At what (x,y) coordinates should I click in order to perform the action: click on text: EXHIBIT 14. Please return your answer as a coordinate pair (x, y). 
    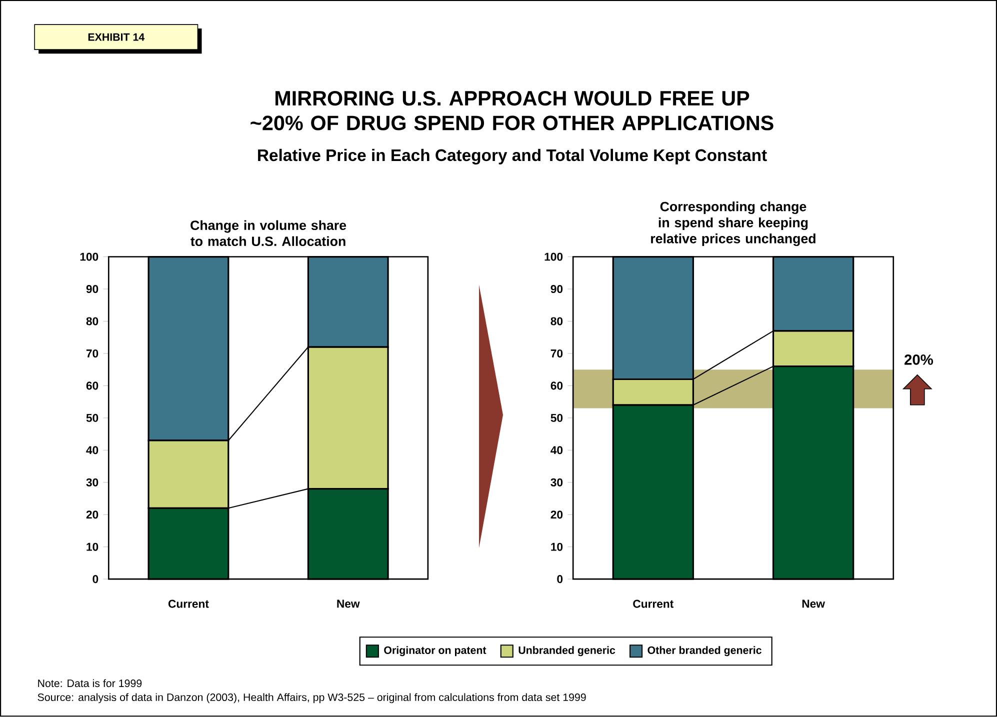
    Looking at the image, I should click on (116, 37).